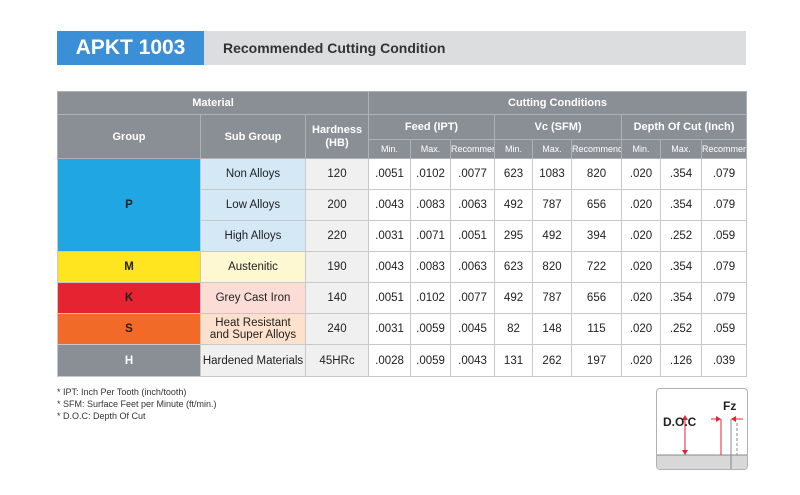  Describe the element at coordinates (390, 298) in the screenshot. I see `feed-min-cell: .0051` at that location.